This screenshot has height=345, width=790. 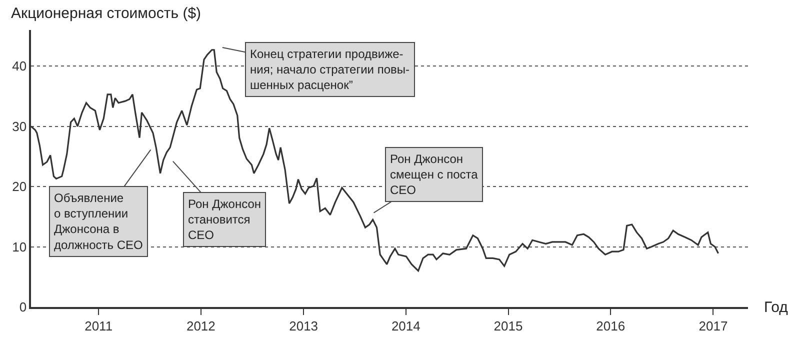 I want to click on annotation: Конец стратегии продвиже- ния; начало стратегии повы- шенных расценок”, so click(x=330, y=69).